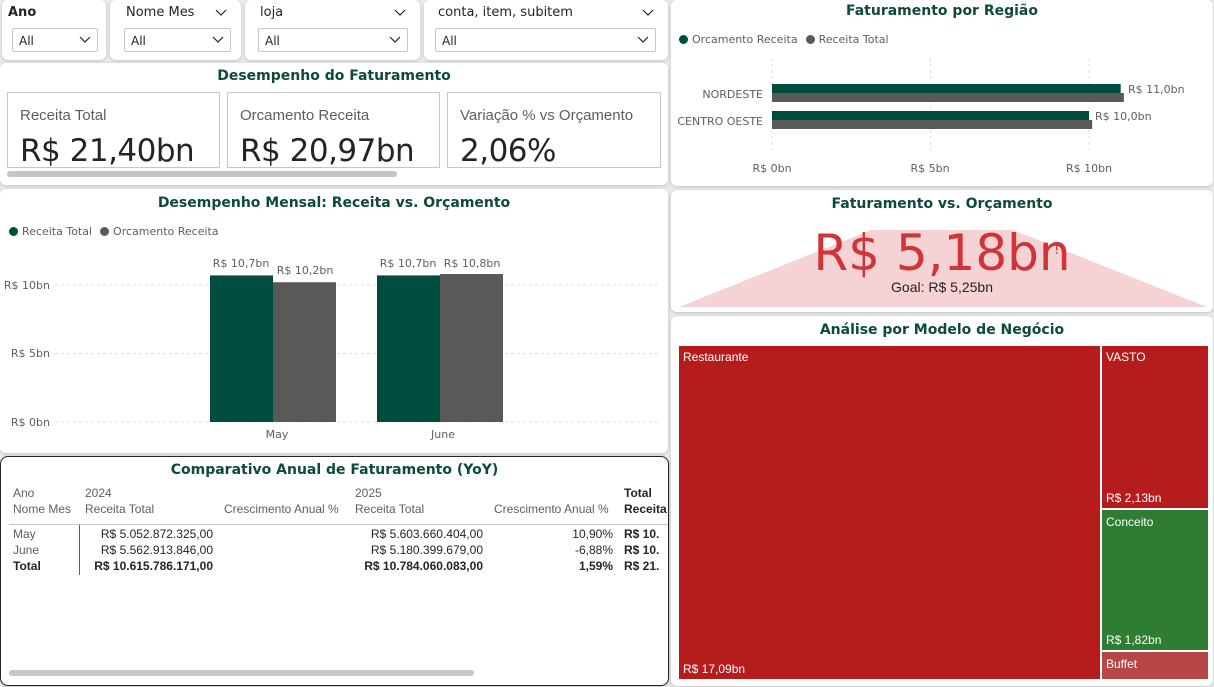 This screenshot has height=687, width=1214. I want to click on monthly-chart-title: Desempenho Mensal: Receita vs. Orçamento, so click(334, 203).